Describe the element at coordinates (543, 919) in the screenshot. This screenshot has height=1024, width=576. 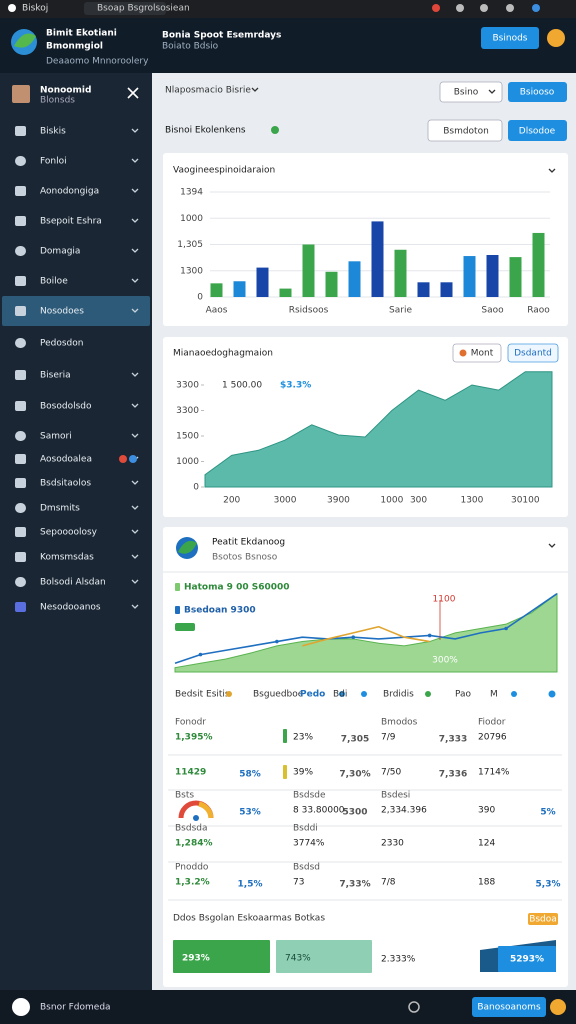
I see `footer-badge` at that location.